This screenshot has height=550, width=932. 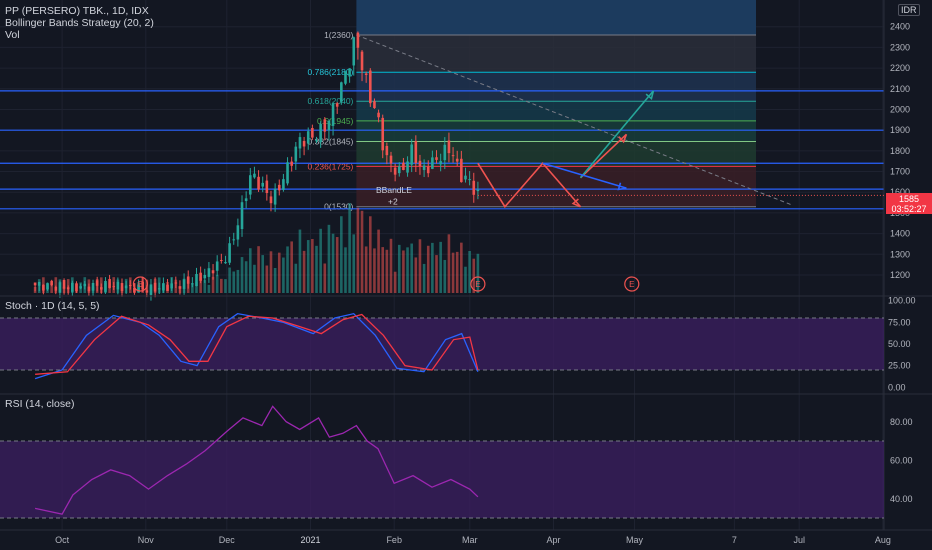 What do you see at coordinates (883, 540) in the screenshot?
I see `time-axis-tick: Aug` at bounding box center [883, 540].